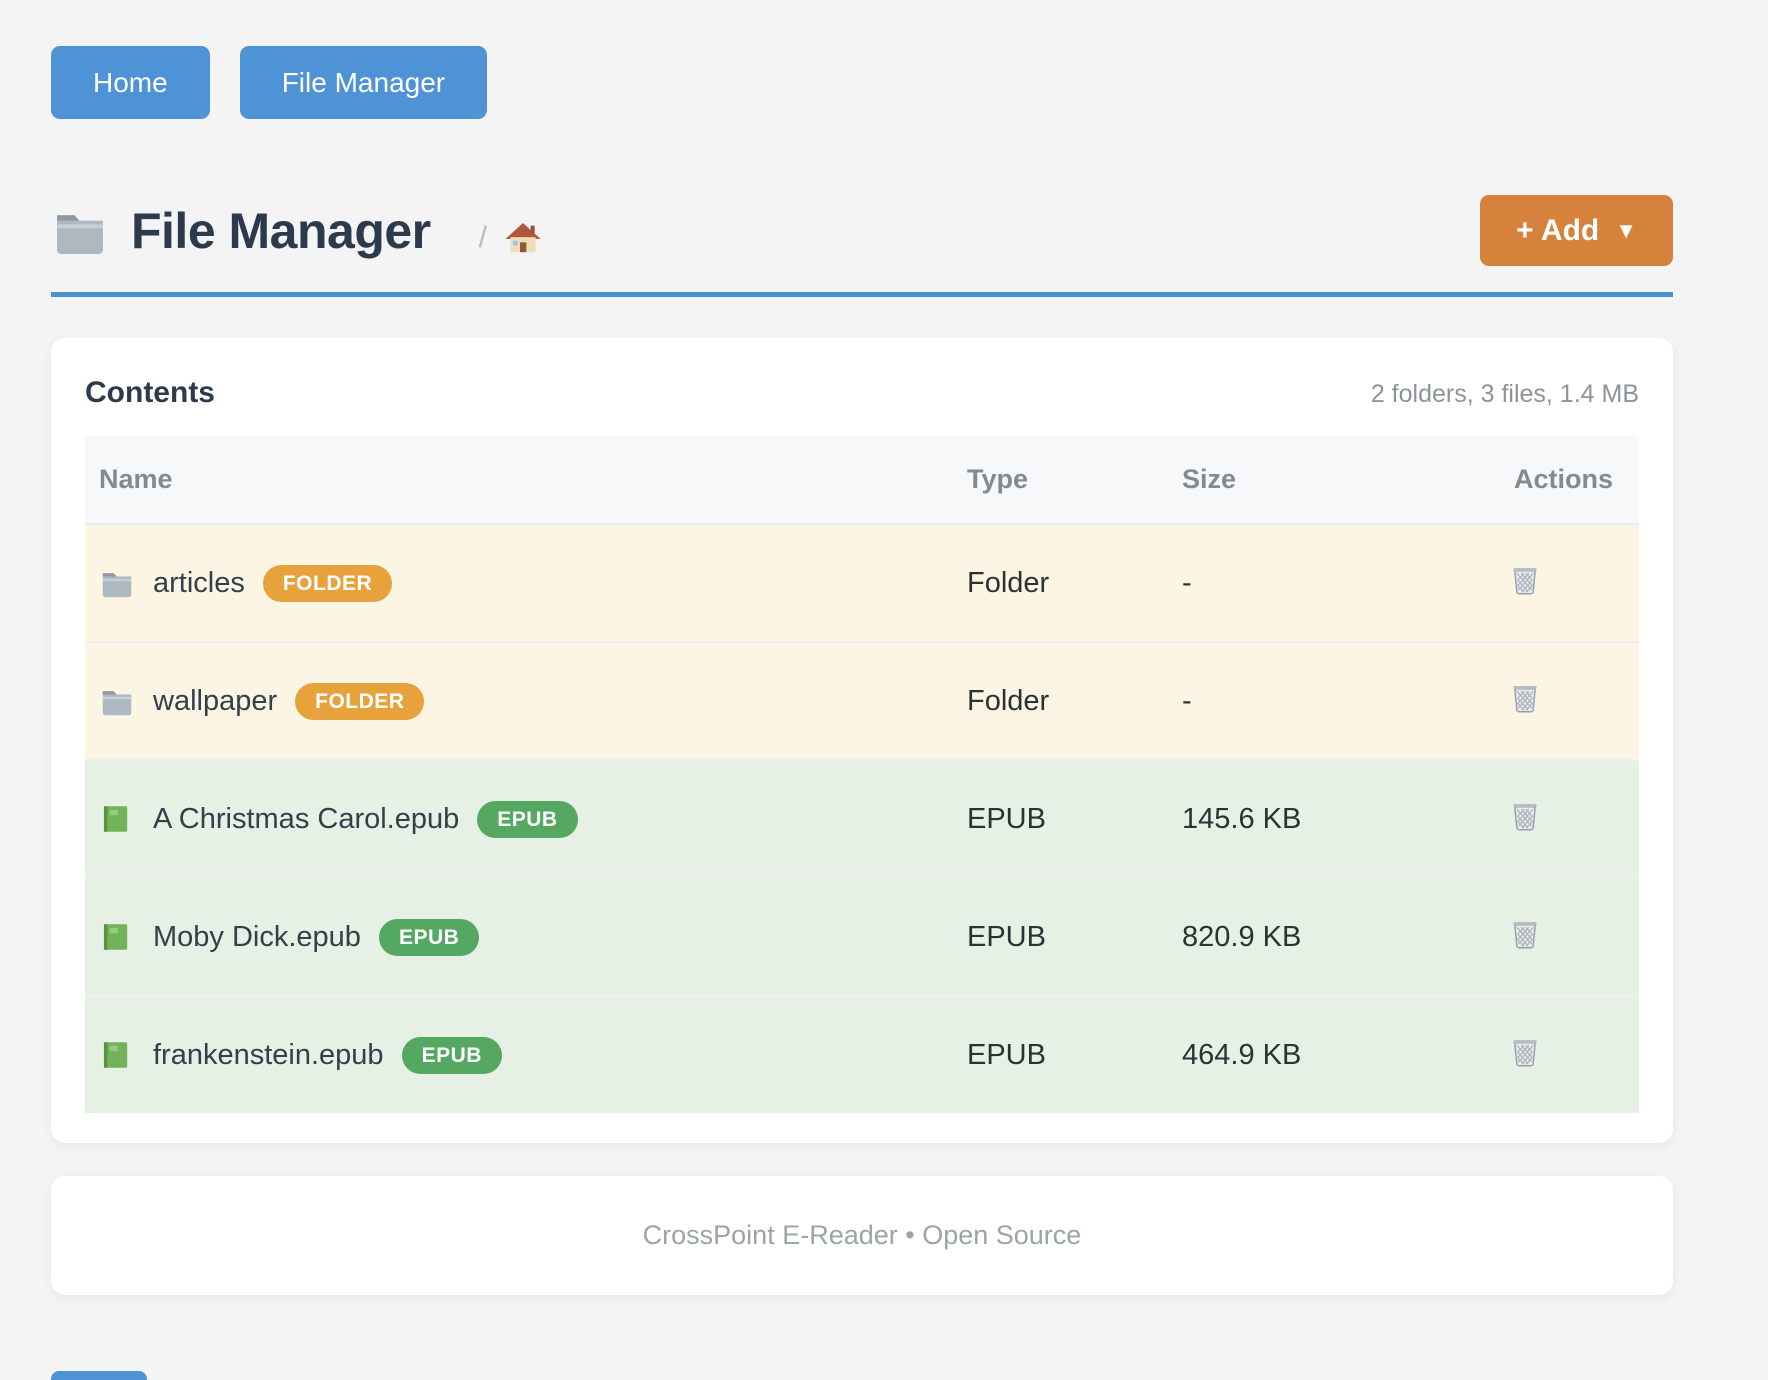  What do you see at coordinates (199, 582) in the screenshot?
I see `entry-name: articles` at bounding box center [199, 582].